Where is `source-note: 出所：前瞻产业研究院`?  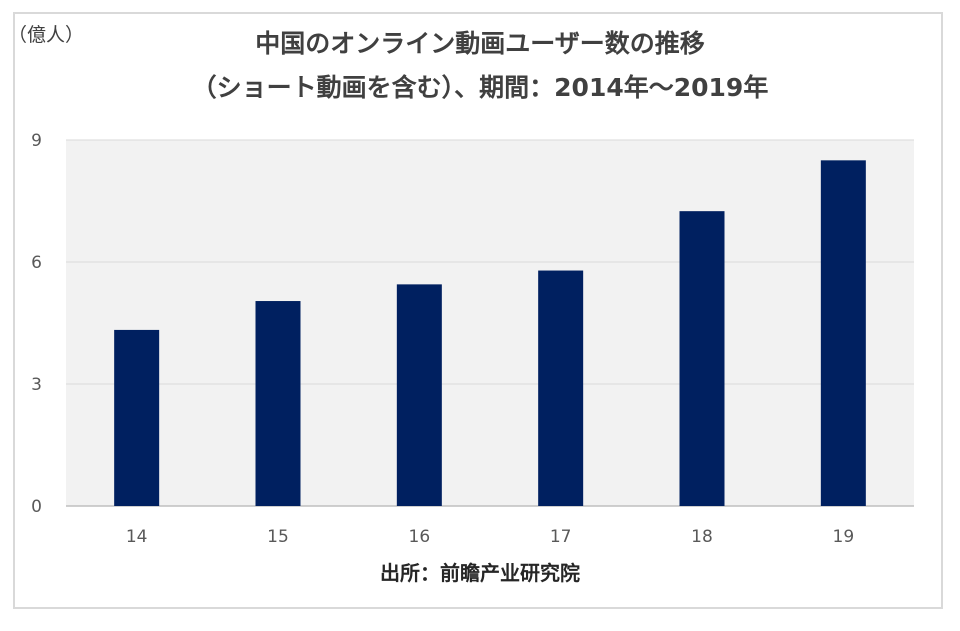 source-note: 出所：前瞻产业研究院 is located at coordinates (480, 573).